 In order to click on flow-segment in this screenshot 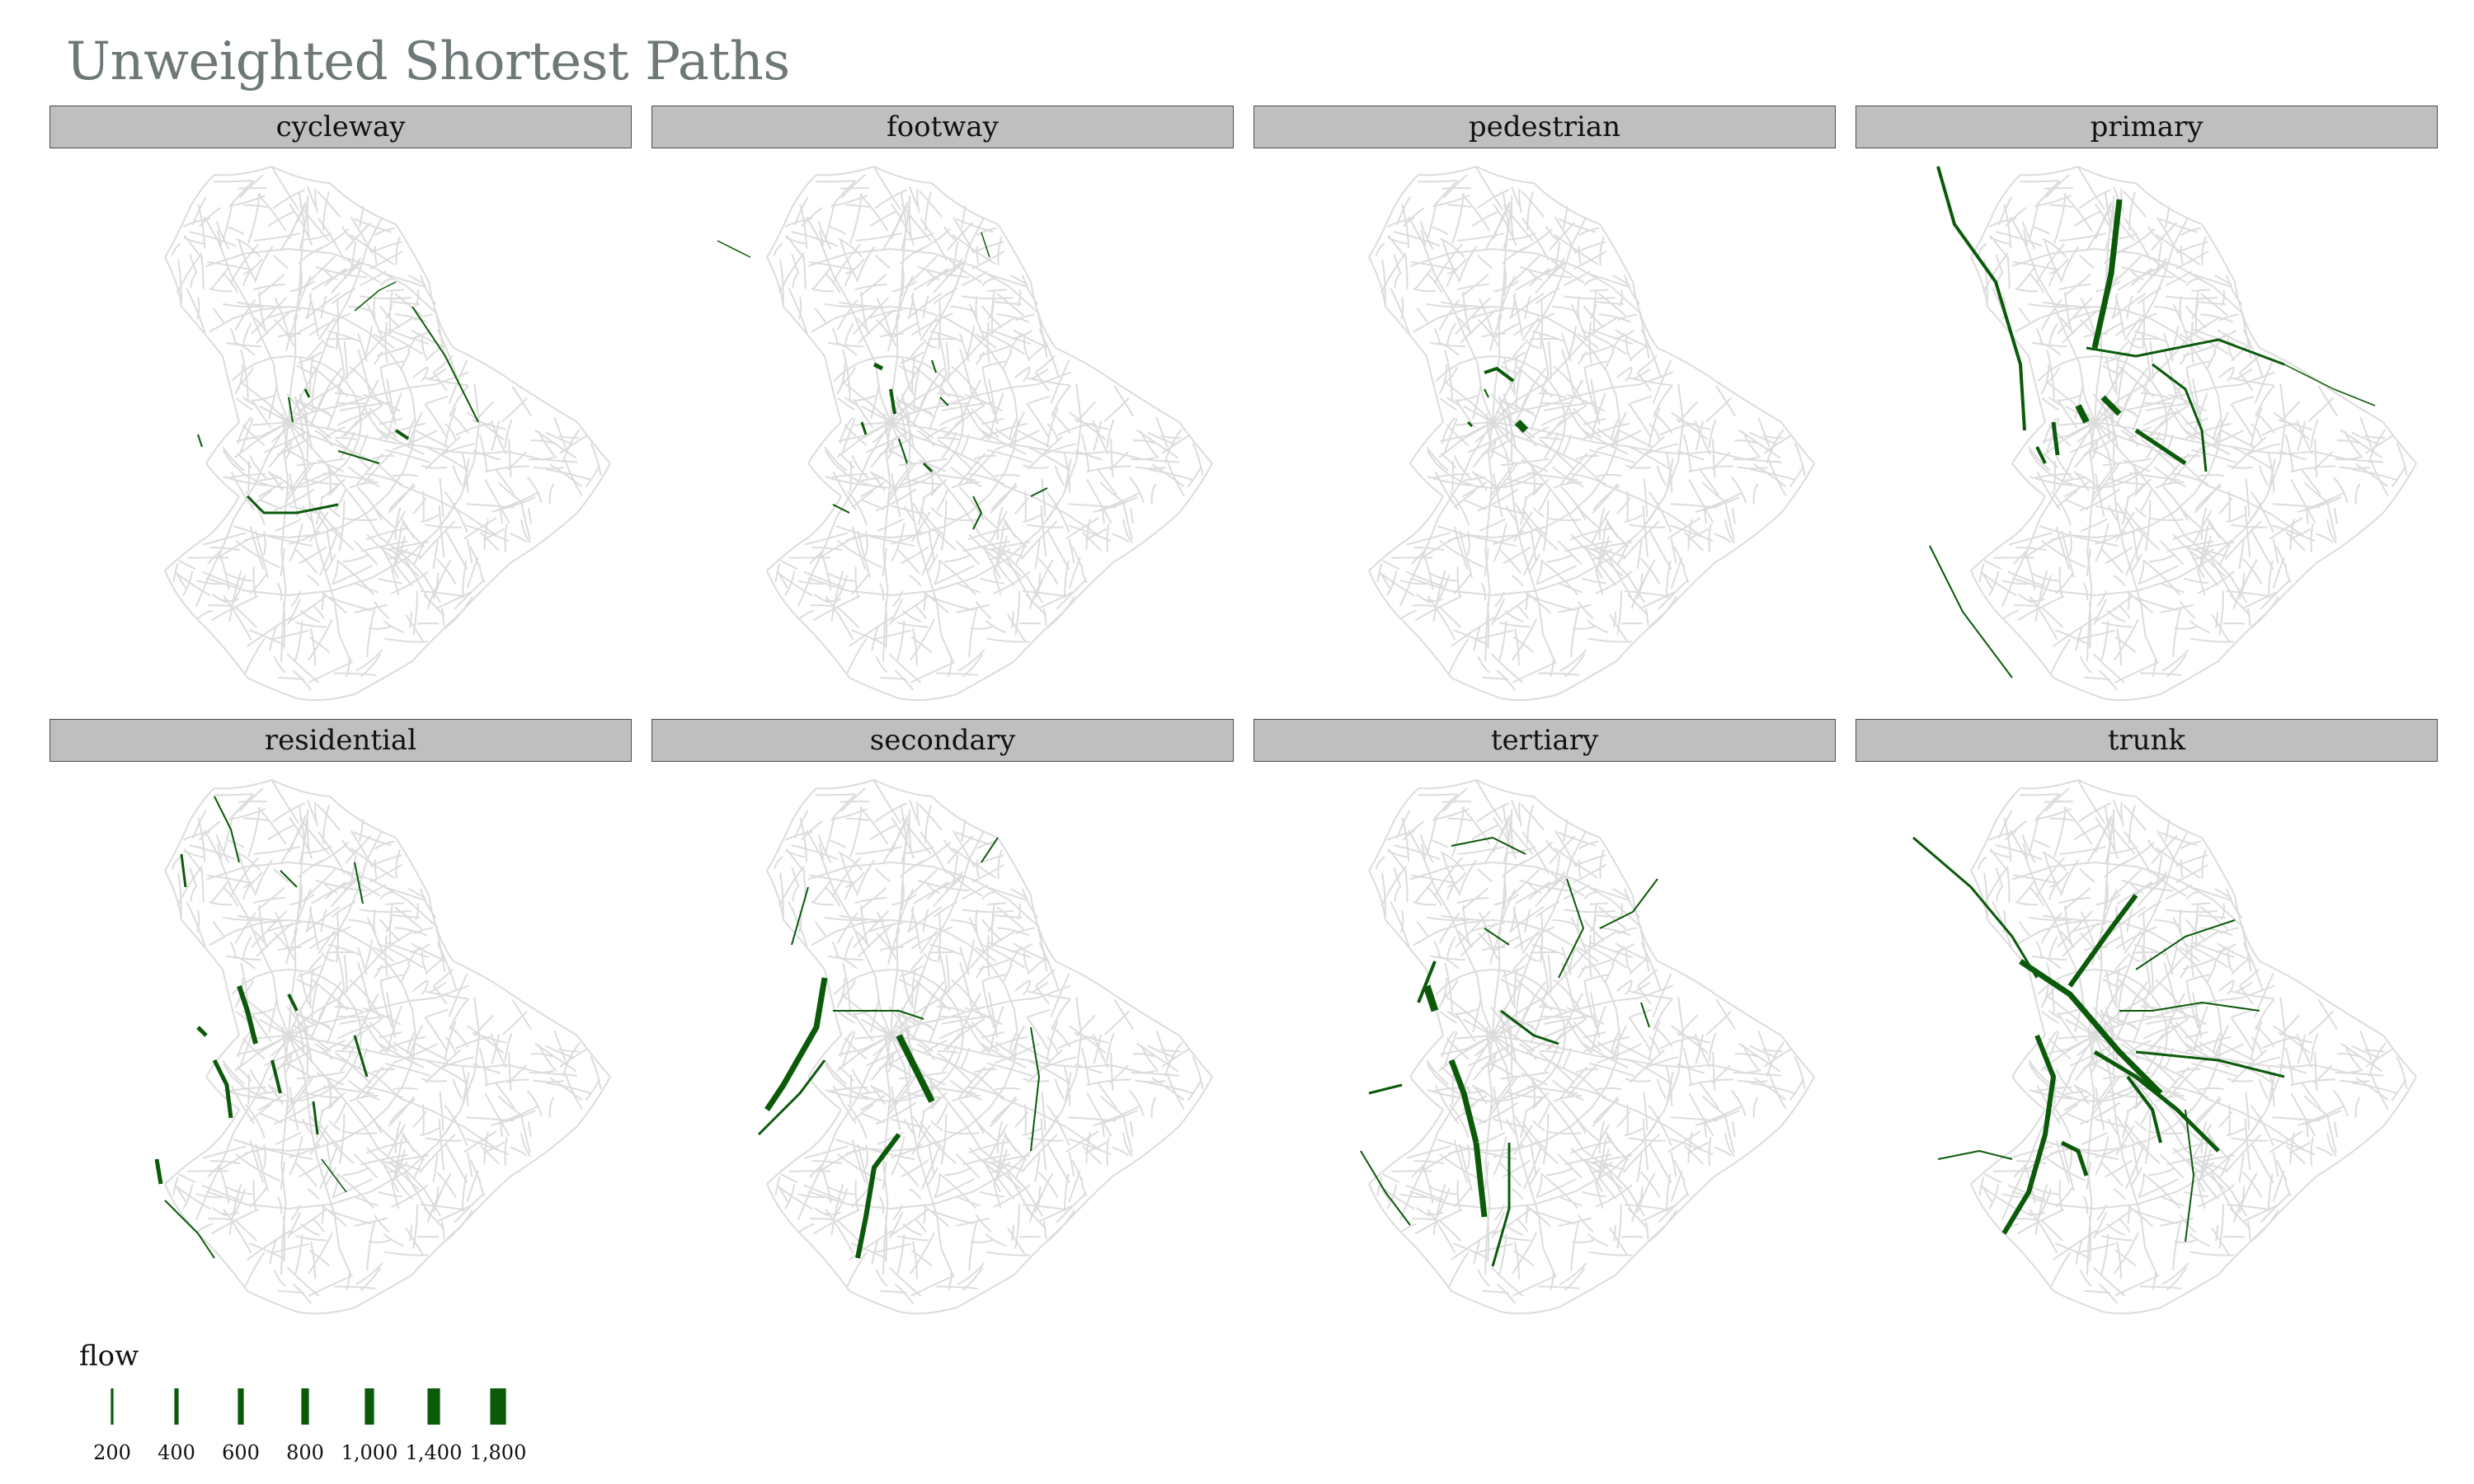, I will do `click(402, 435)`.